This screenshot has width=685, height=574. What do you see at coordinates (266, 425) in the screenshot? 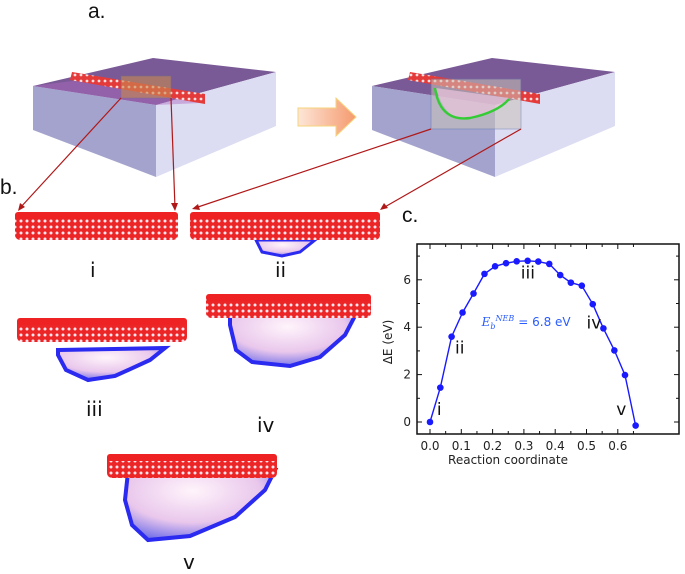
I see `snapshot-label-iv: iv` at bounding box center [266, 425].